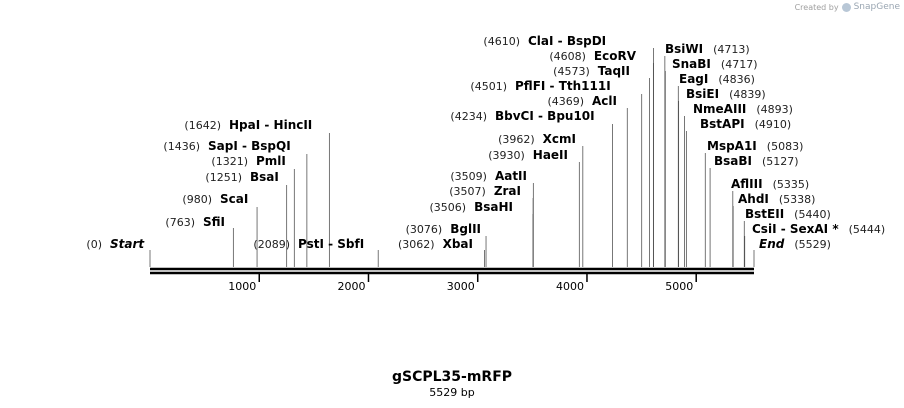 The width and height of the screenshot is (904, 408). What do you see at coordinates (719, 109) in the screenshot?
I see `site-enzyme-name: NmeAIII` at bounding box center [719, 109].